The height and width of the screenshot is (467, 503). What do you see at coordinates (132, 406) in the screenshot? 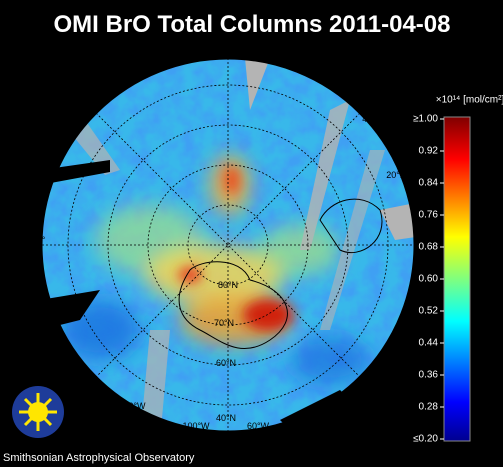
I see `map-label: 120°W` at bounding box center [132, 406].